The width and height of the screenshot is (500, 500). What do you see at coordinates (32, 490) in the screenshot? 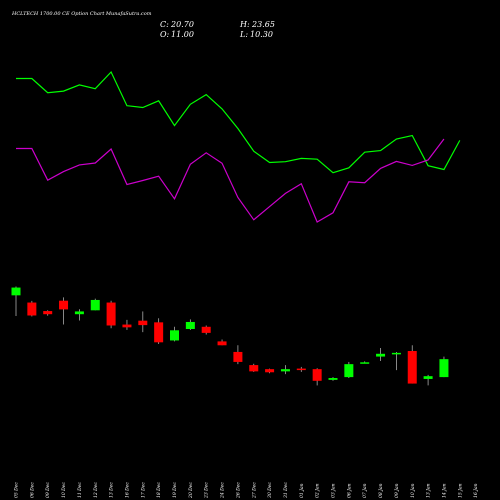
I see `x-tick-label: 06 Dec` at bounding box center [32, 490].